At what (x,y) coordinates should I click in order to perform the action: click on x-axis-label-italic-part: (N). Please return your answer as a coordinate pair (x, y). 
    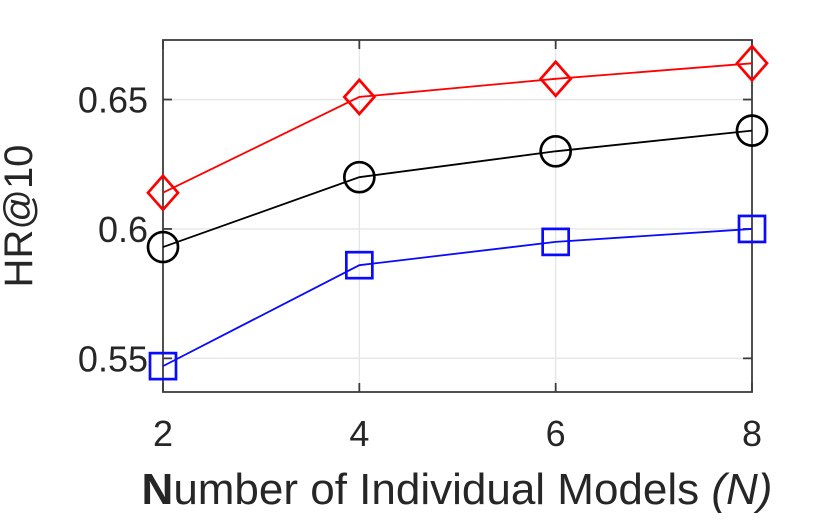
    Looking at the image, I should click on (742, 489).